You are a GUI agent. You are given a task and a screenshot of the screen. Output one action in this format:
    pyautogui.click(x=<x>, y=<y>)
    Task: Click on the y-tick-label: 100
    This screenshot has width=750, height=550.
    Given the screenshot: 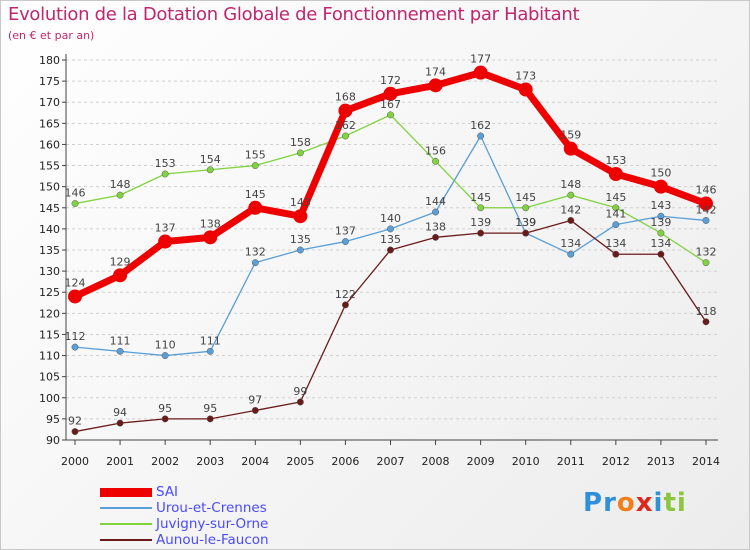 What is the action you would take?
    pyautogui.click(x=49, y=398)
    